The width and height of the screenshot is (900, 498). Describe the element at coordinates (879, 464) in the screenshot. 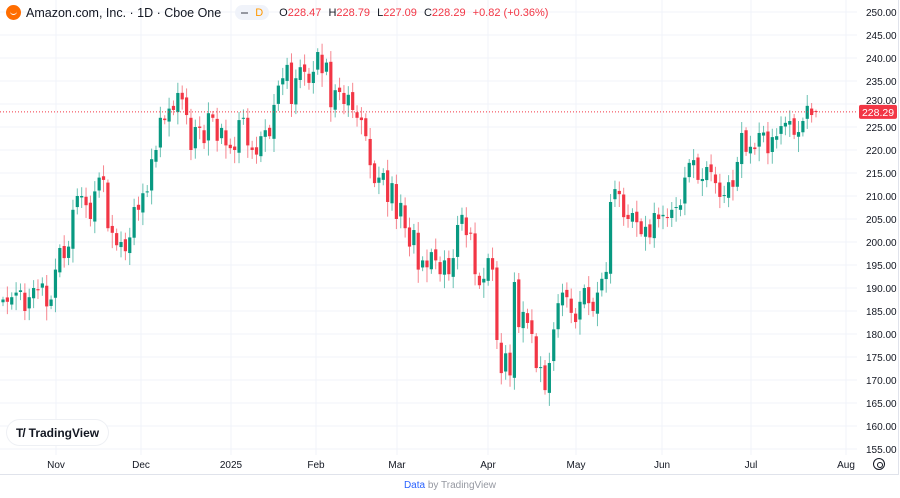

I see `settings-gear-icon` at that location.